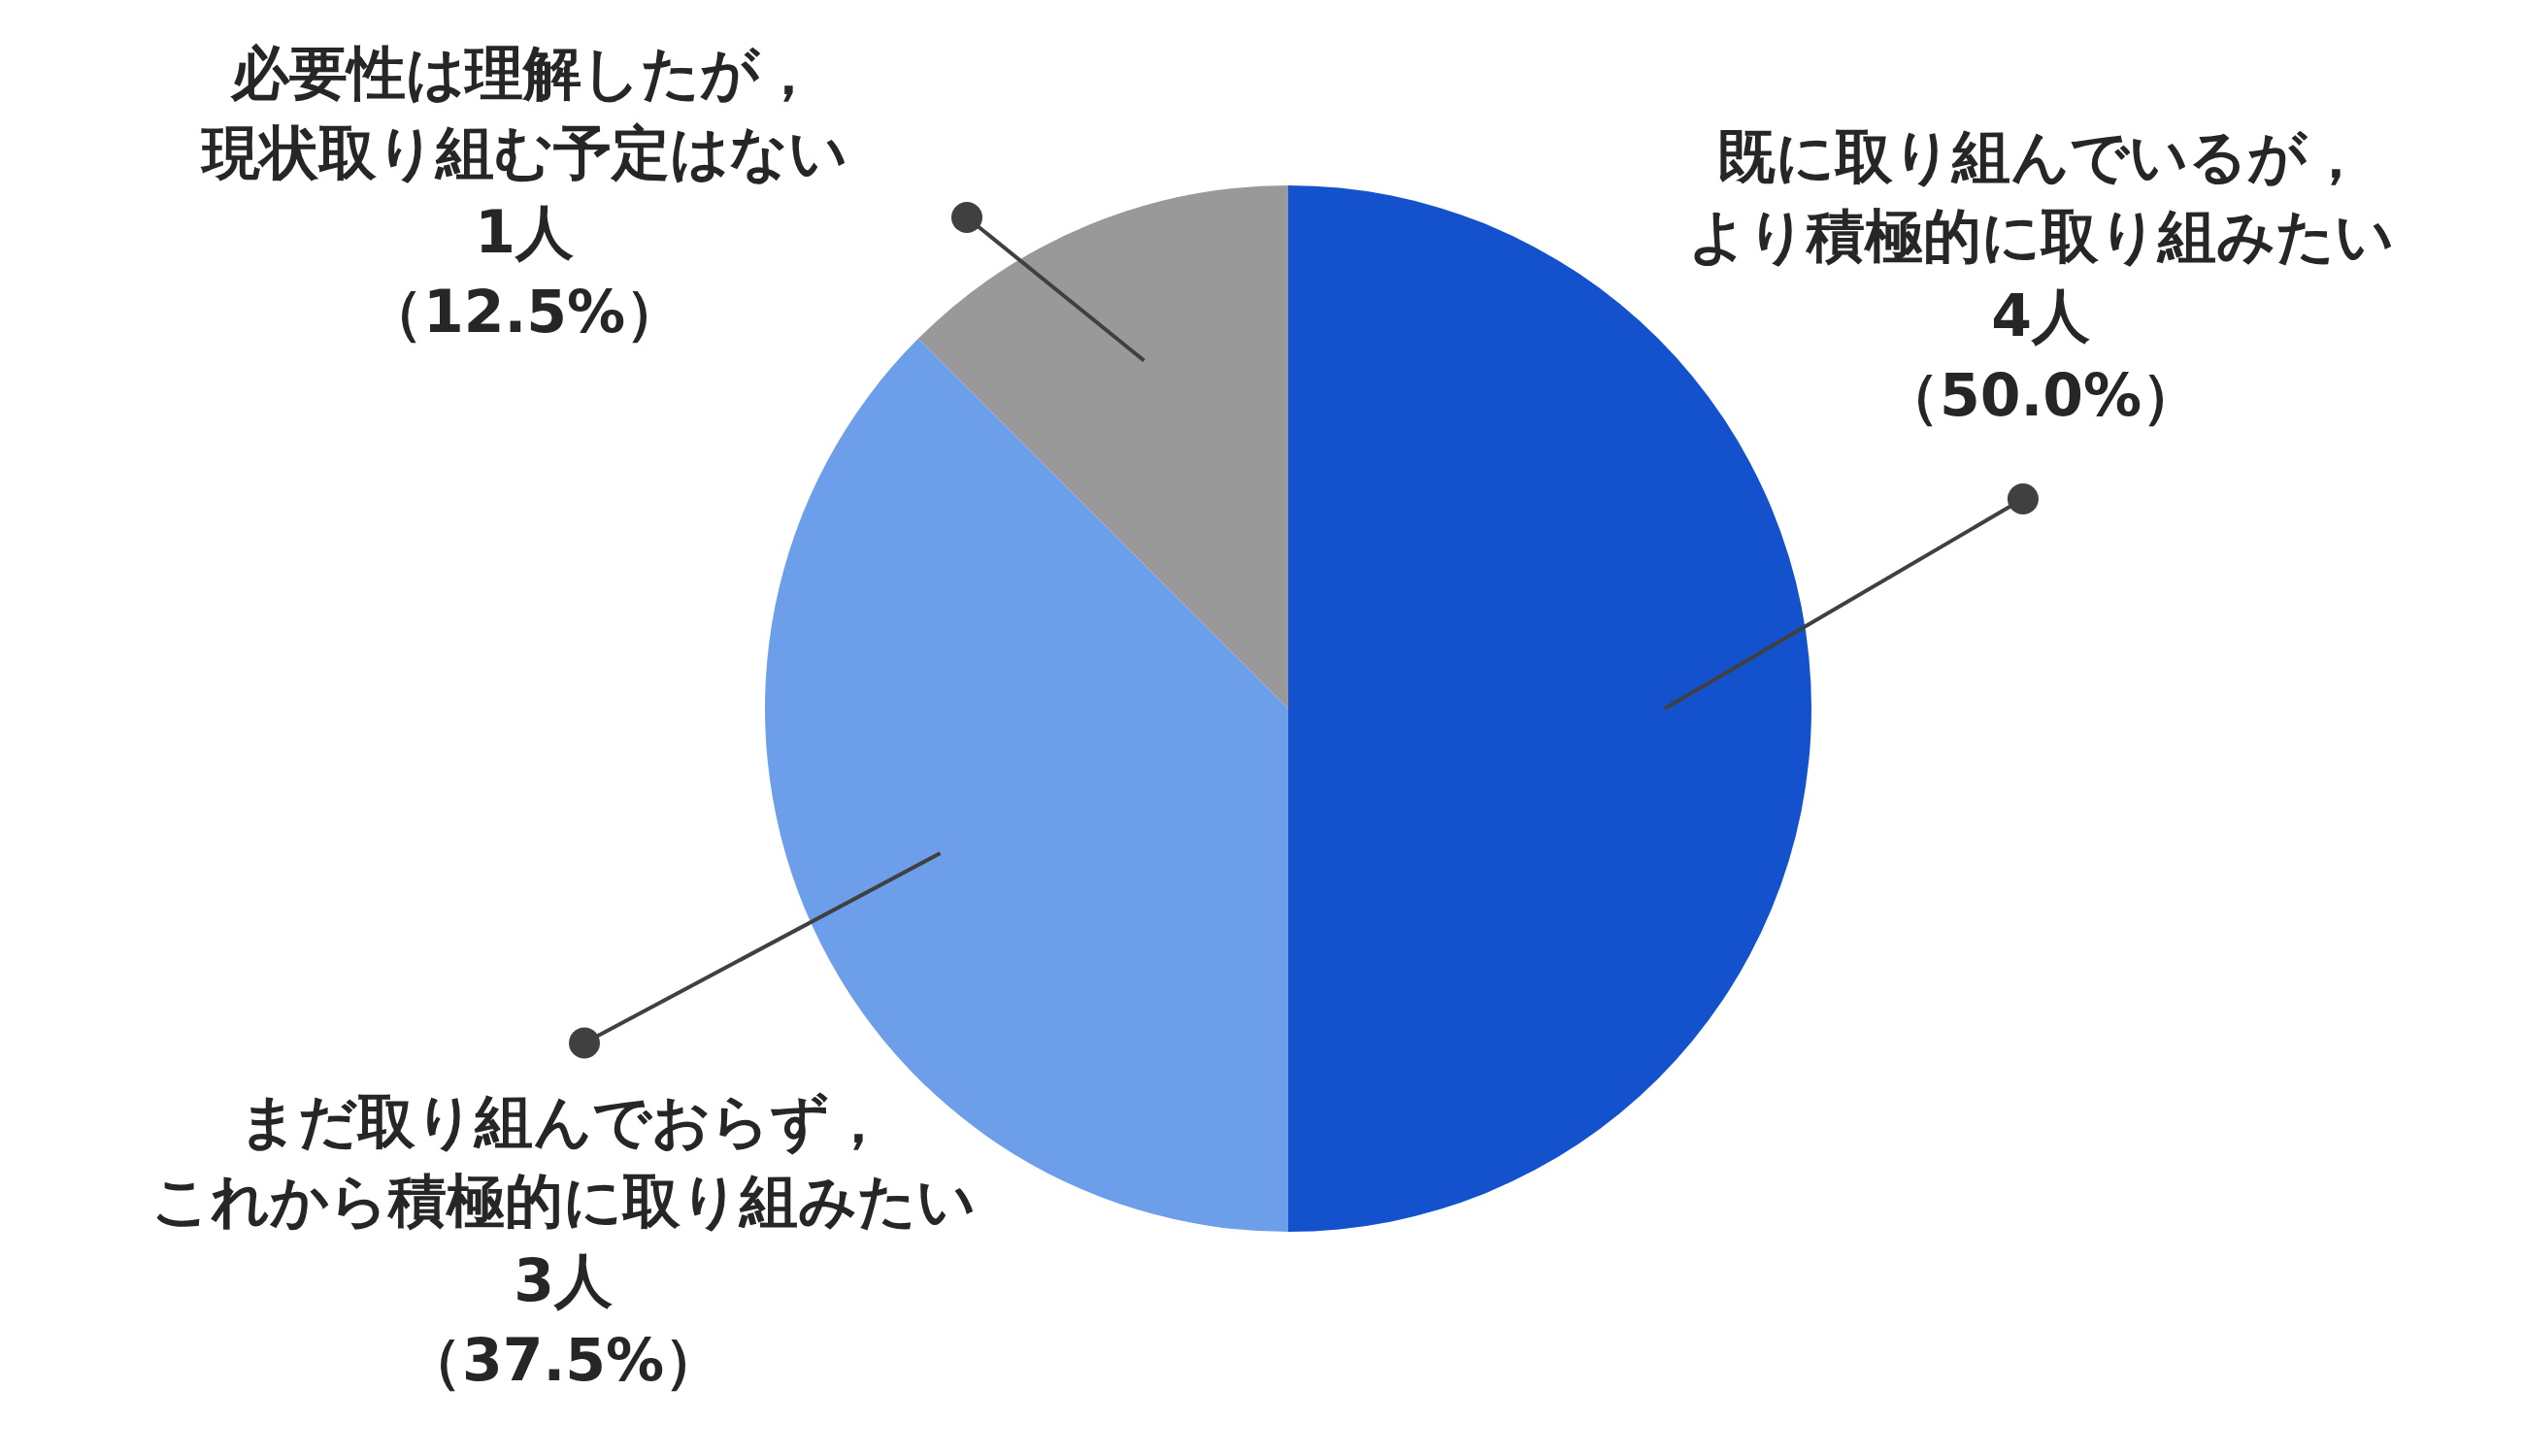 The image size is (2524, 1456). Describe the element at coordinates (524, 271) in the screenshot. I see `data-label: 1人（12.5%）` at that location.